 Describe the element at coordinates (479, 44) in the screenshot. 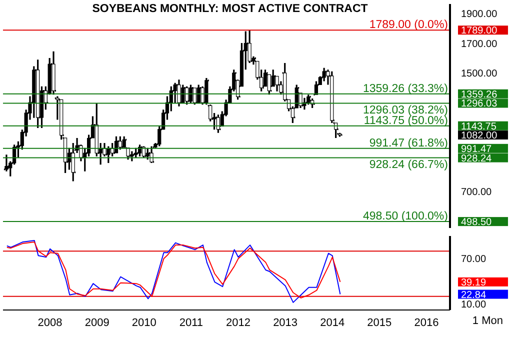

I see `y-tick-label: 1700.00` at that location.